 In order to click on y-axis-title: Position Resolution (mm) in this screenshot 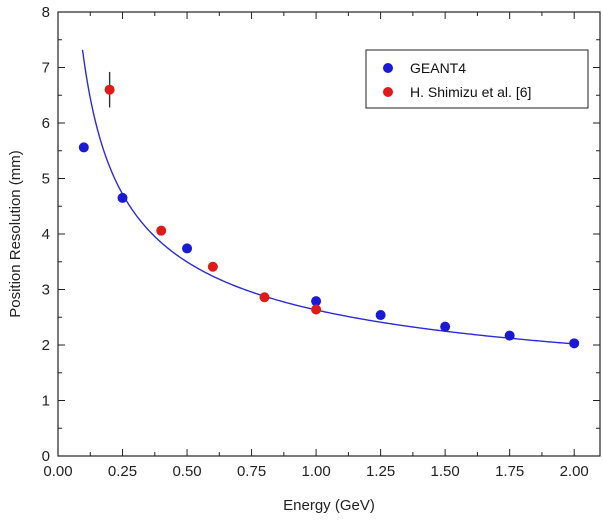, I will do `click(15, 234)`.